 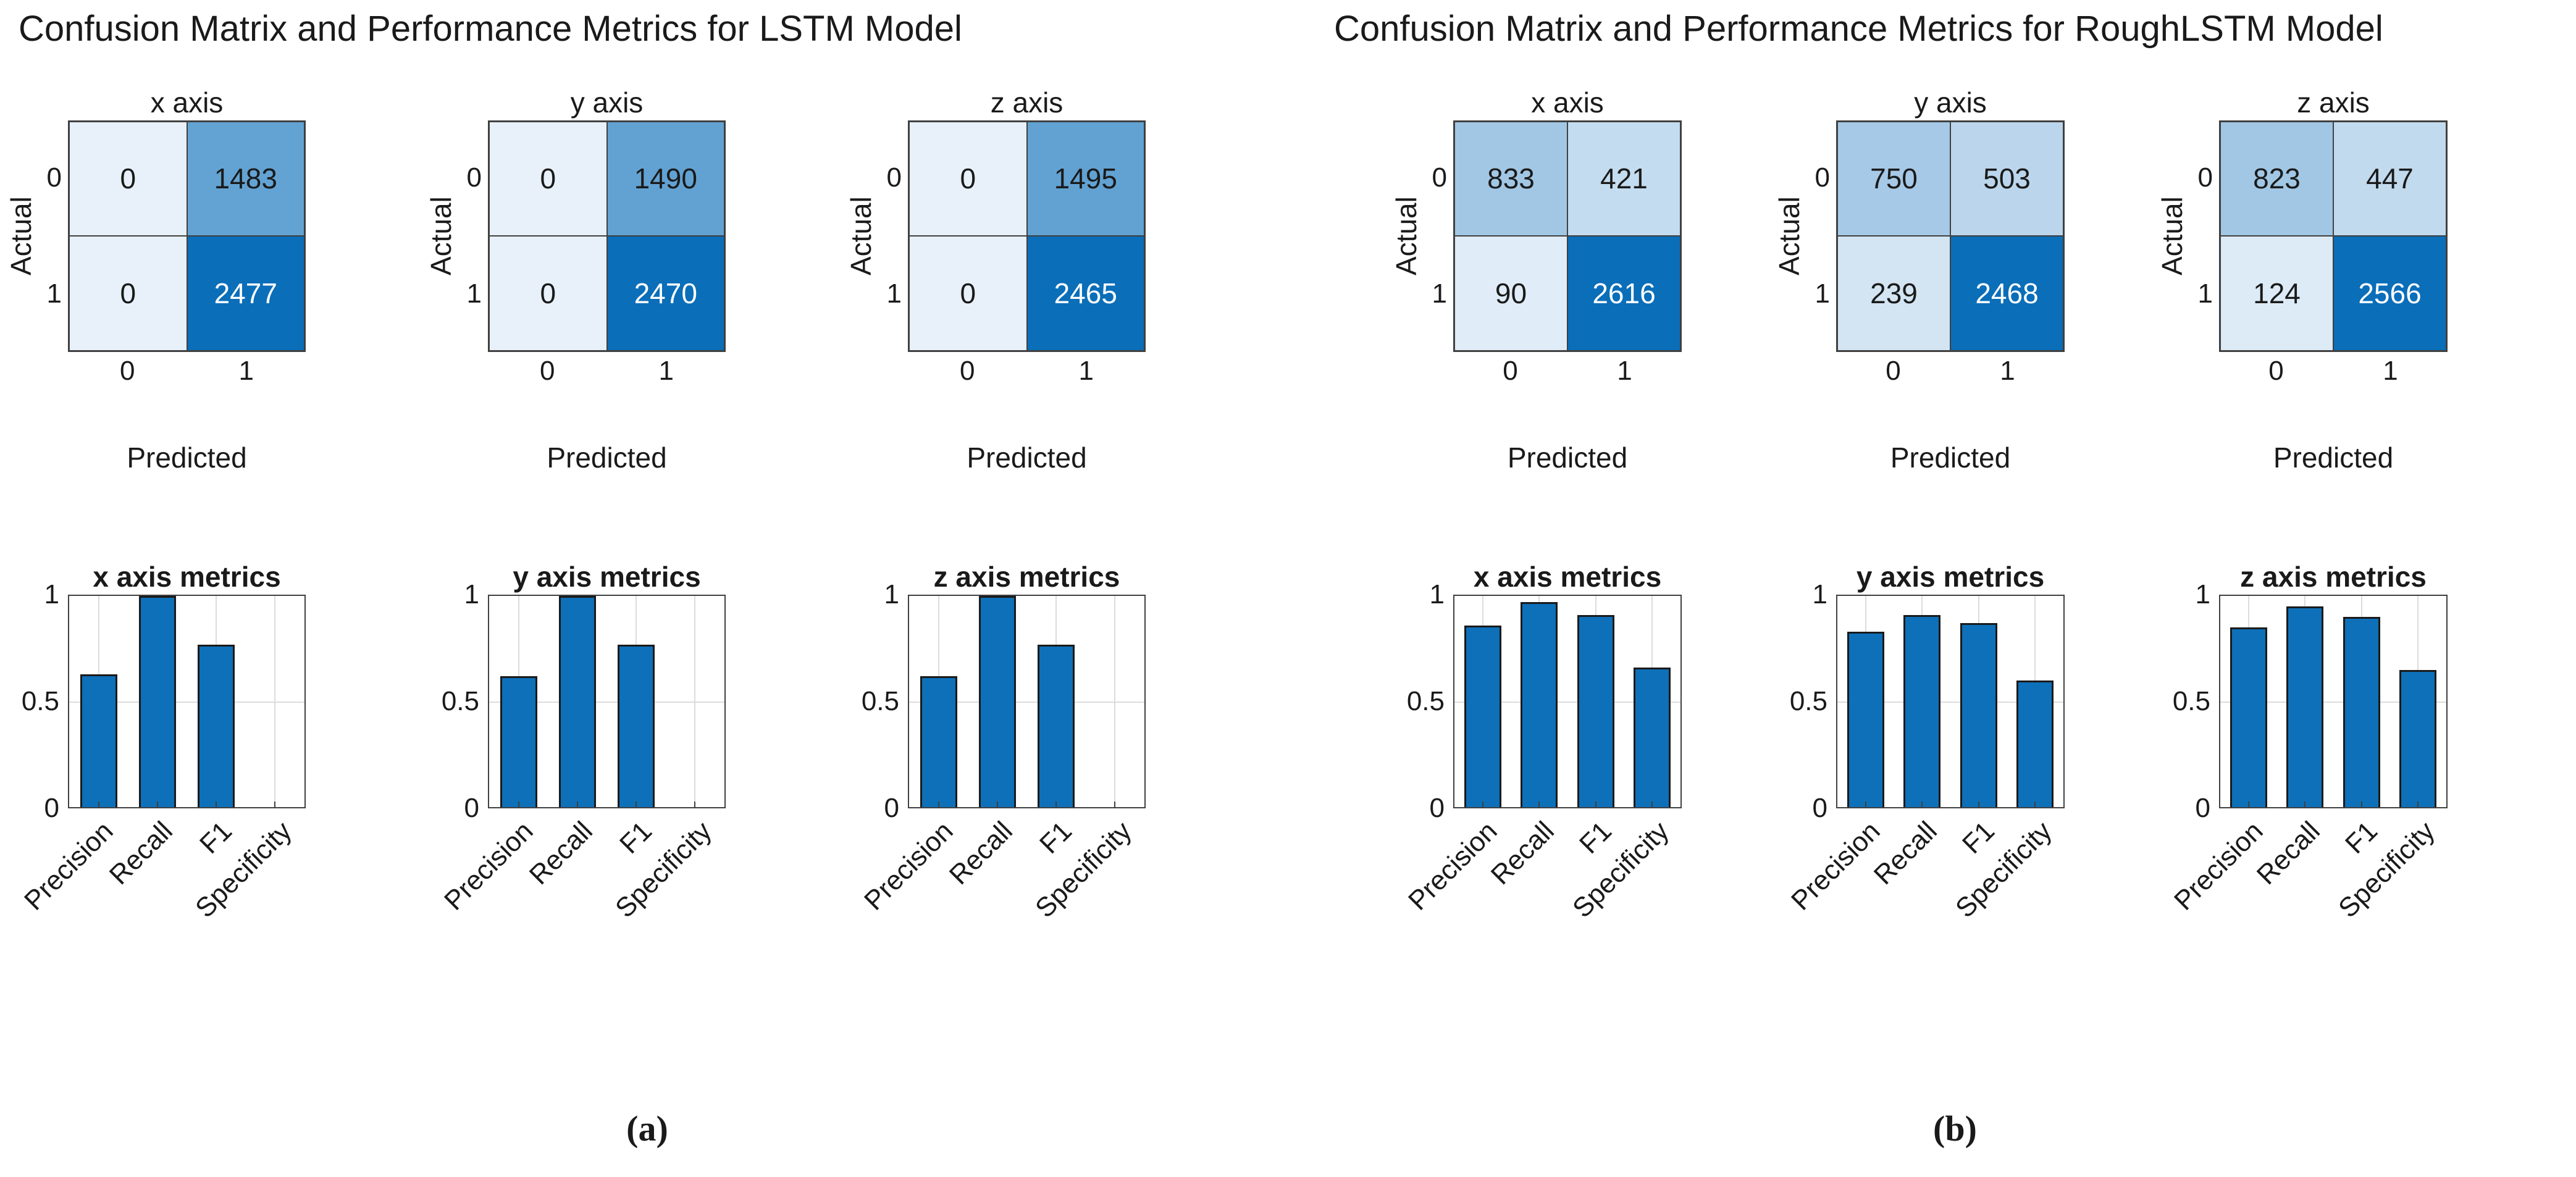 What do you see at coordinates (187, 701) in the screenshot?
I see `plot-area` at bounding box center [187, 701].